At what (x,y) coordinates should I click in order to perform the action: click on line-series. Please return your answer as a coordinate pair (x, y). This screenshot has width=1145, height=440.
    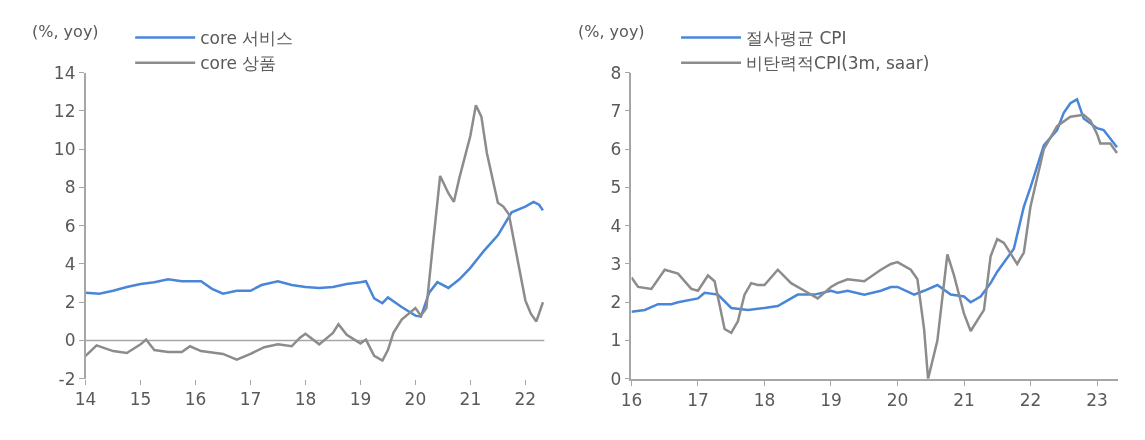
    Looking at the image, I should click on (315, 259).